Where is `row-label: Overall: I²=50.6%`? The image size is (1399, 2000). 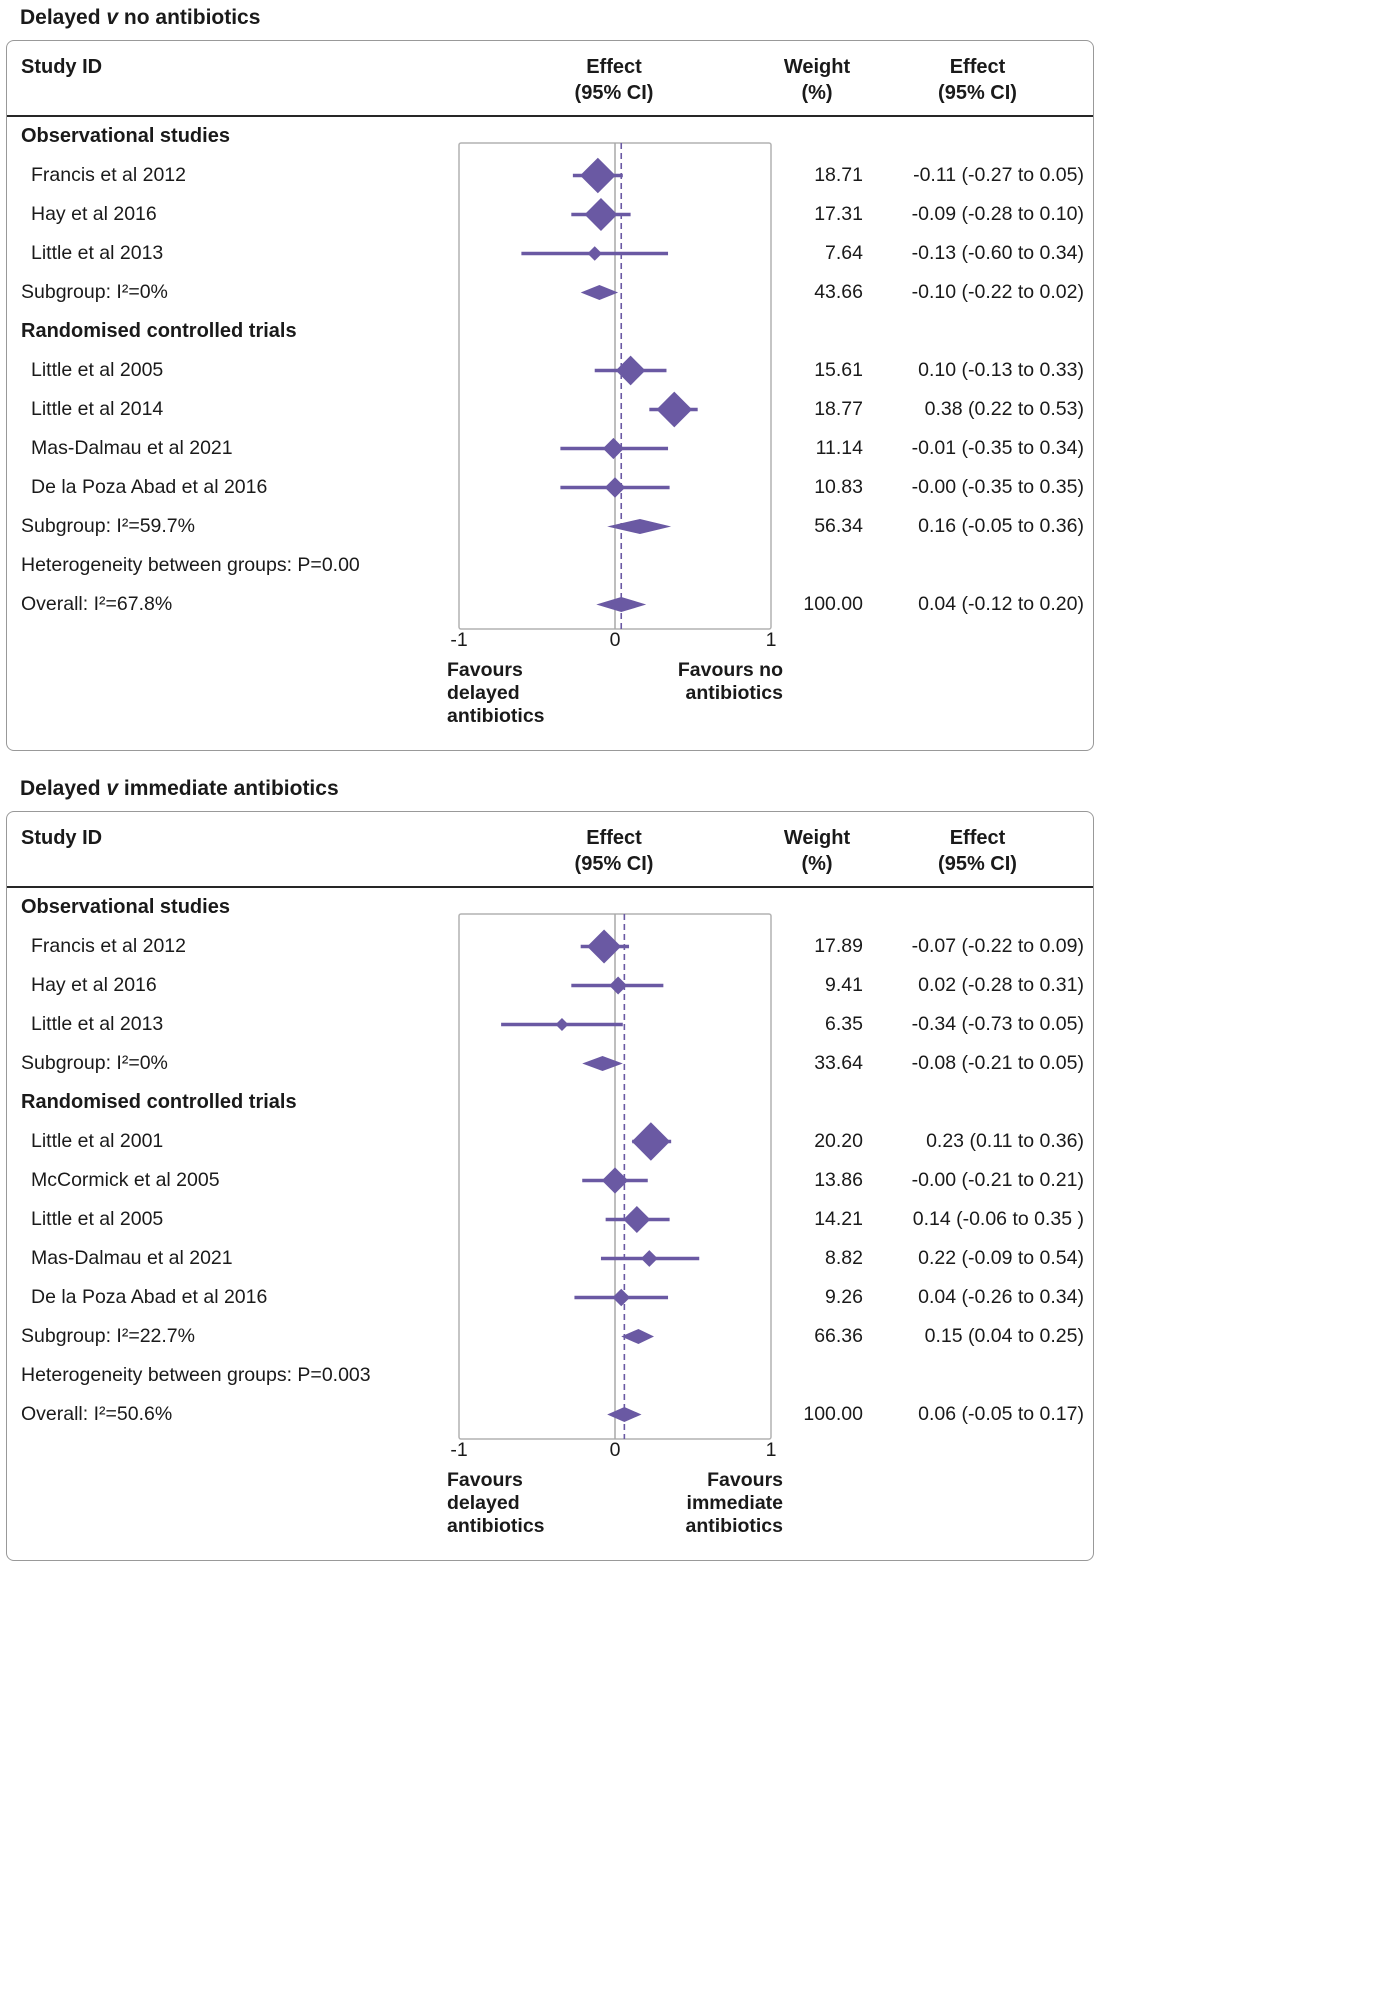 row-label: Overall: I²=50.6% is located at coordinates (97, 1414).